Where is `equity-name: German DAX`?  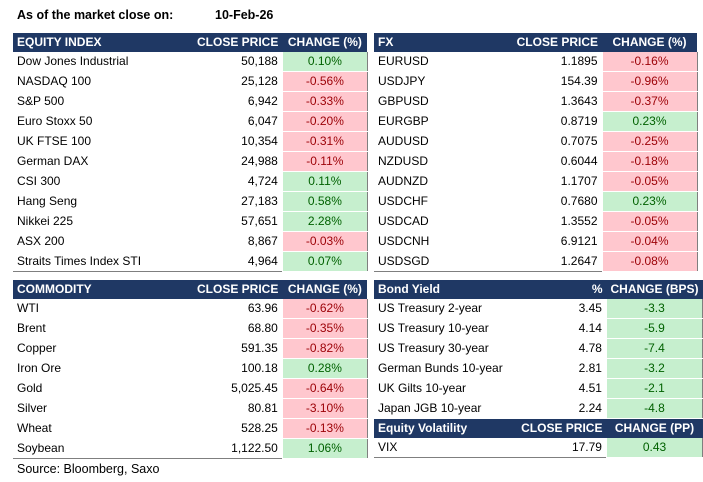 equity-name: German DAX is located at coordinates (53, 161).